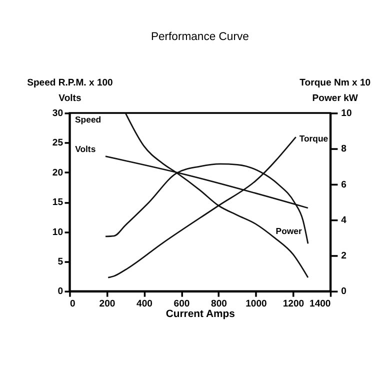  I want to click on x-tick-label: 0, so click(73, 304).